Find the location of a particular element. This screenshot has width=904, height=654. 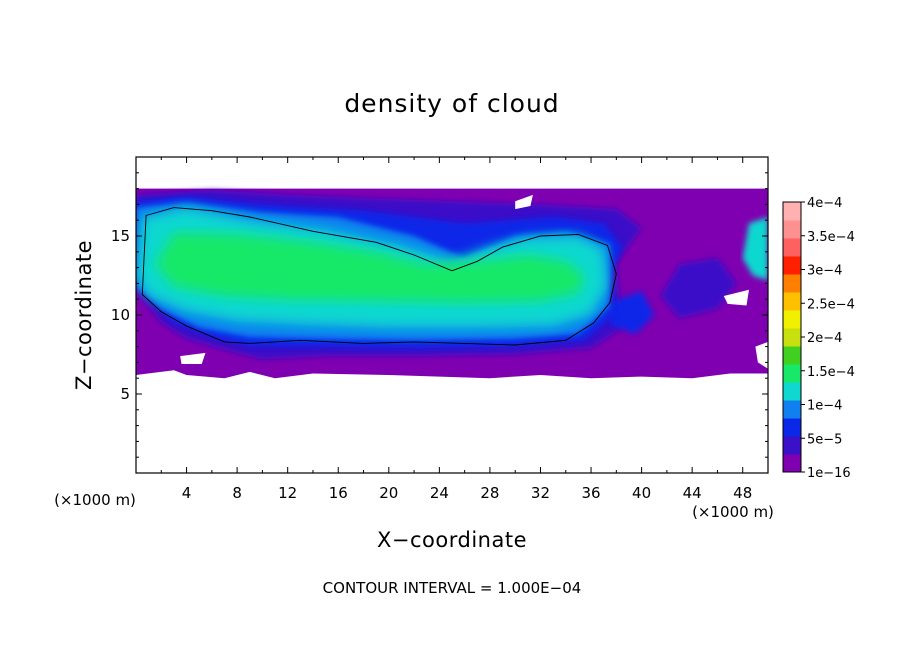

x-tick-label: 36 is located at coordinates (590, 493).